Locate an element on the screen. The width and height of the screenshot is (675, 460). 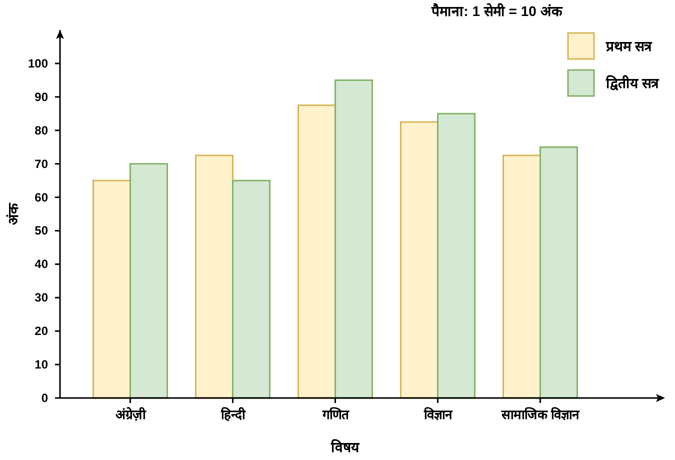
y-tick-label: 100 is located at coordinates (38, 63).